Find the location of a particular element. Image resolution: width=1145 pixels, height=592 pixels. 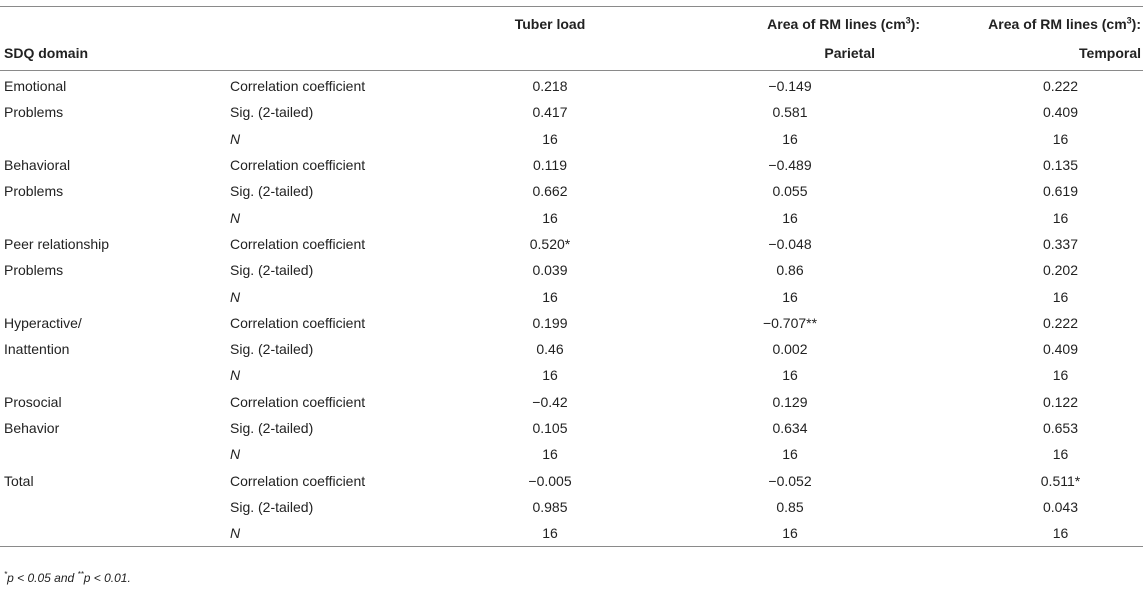

row-tuber-load-cell: 0.46 is located at coordinates (550, 349).